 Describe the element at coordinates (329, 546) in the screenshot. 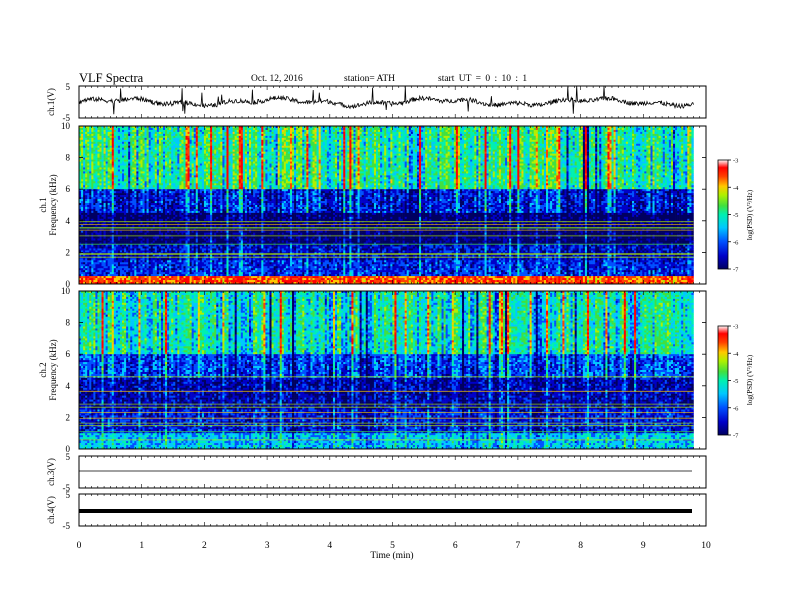

I see `time-tick-label: 4` at that location.